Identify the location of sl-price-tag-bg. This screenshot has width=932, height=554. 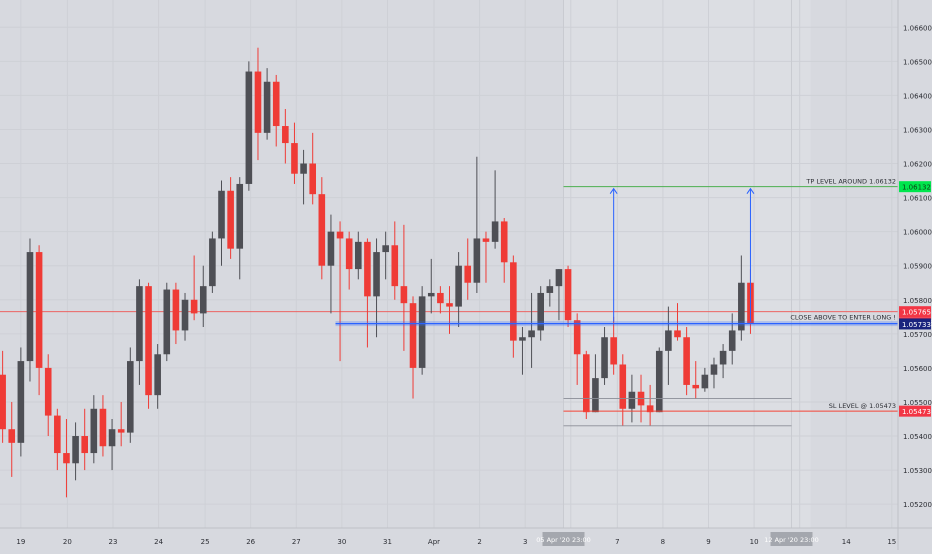
(915, 411).